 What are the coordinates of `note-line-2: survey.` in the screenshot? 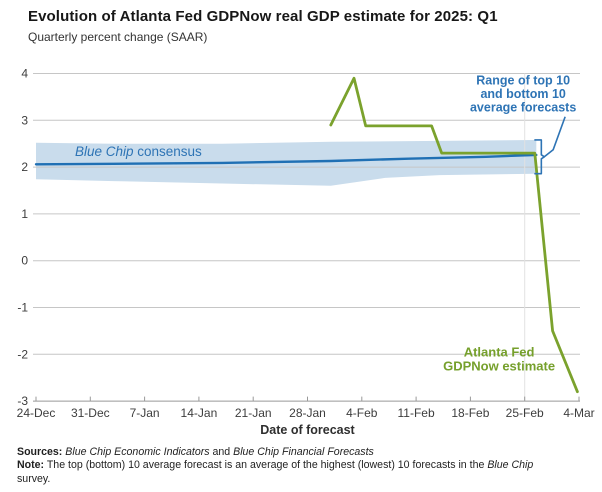 It's located at (304, 479).